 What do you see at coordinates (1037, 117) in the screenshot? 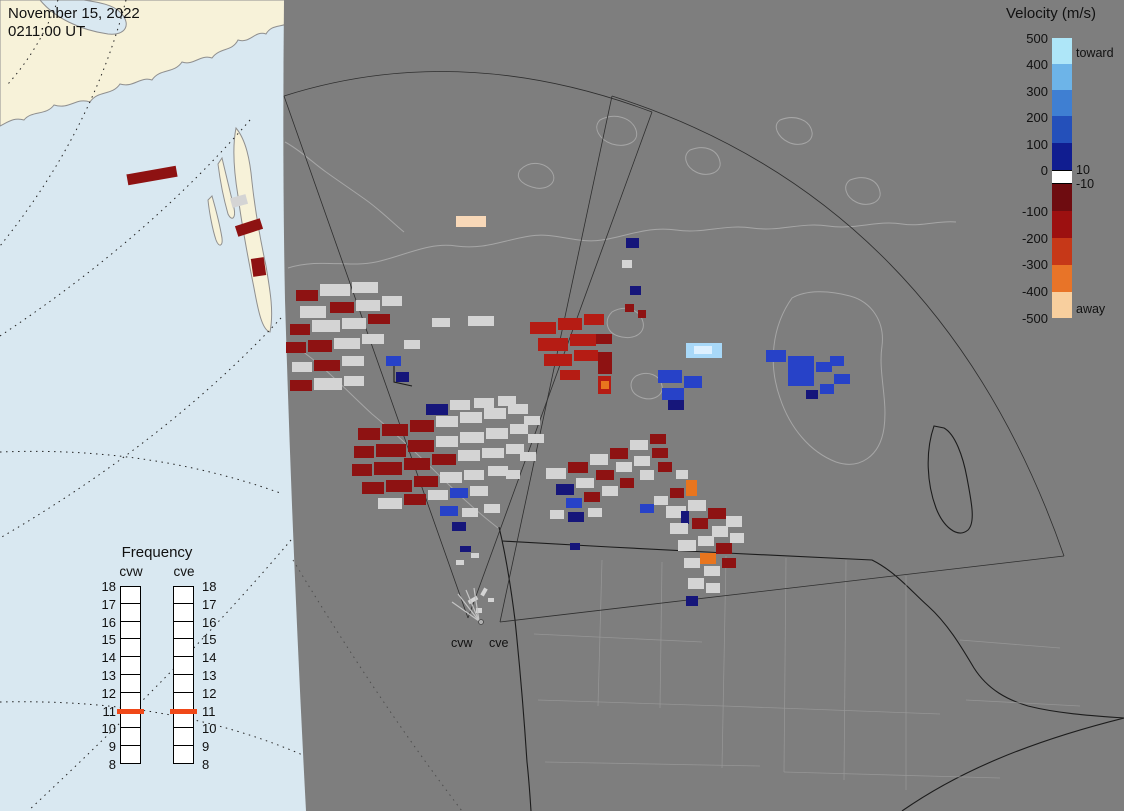
I see `colorbar-tick-label: 200` at bounding box center [1037, 117].